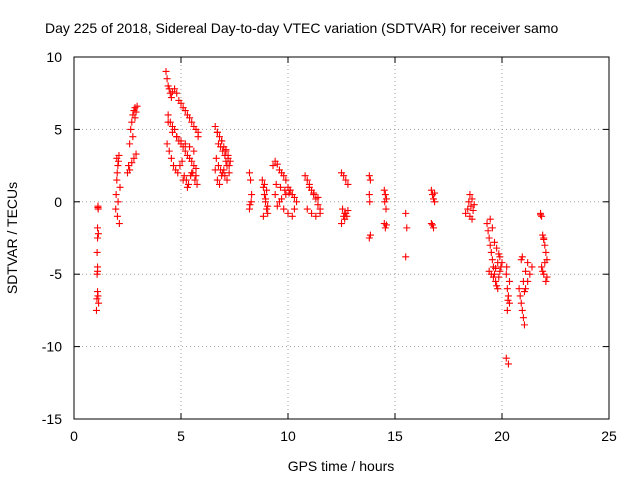 This screenshot has height=480, width=640. I want to click on y-tick-label: -15, so click(52, 419).